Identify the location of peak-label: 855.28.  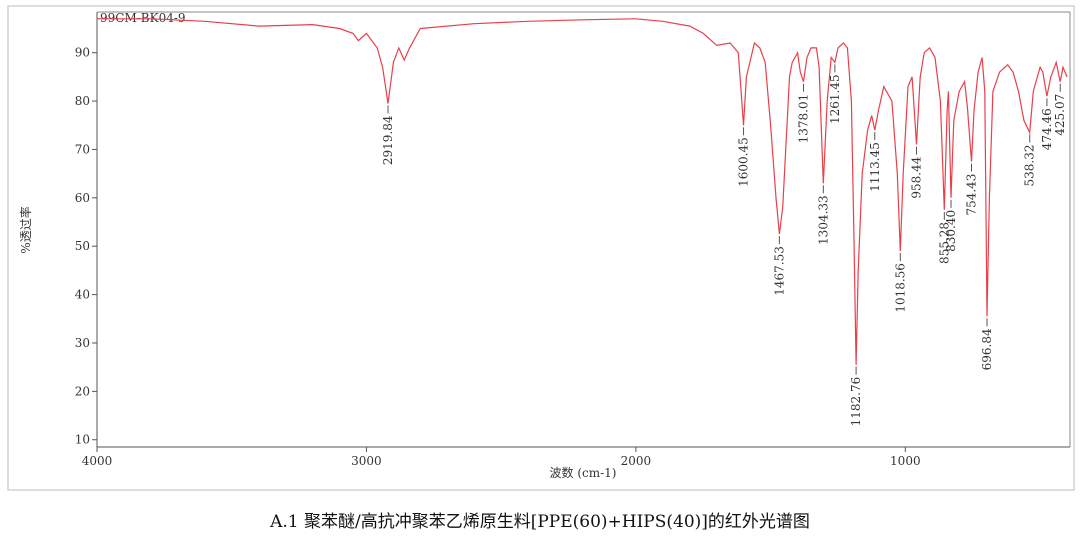
(944, 243).